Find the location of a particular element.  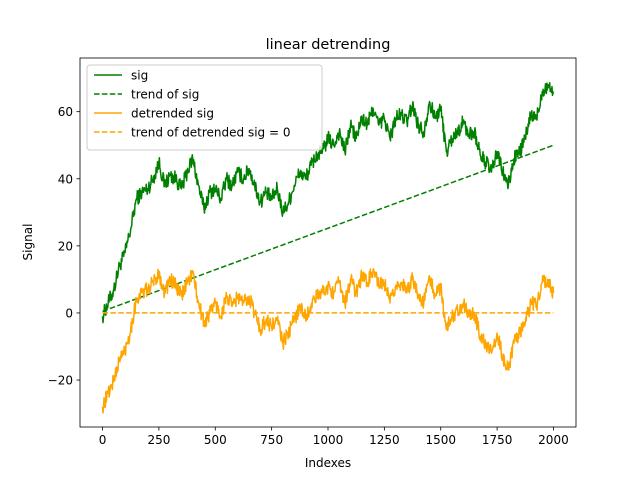

chart-title: linear detrending is located at coordinates (328, 45).